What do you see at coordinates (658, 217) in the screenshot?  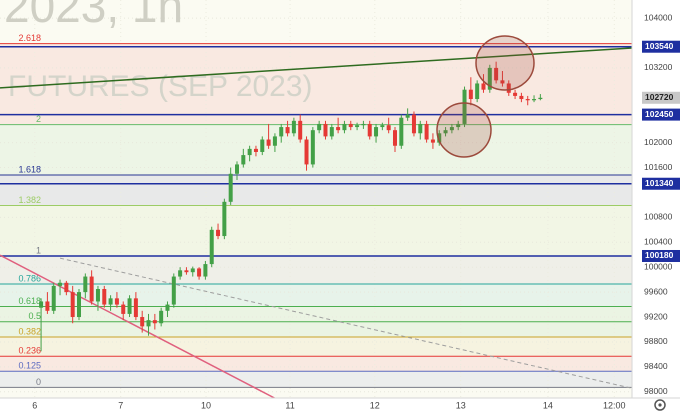 I see `y-tick-label: 100800` at bounding box center [658, 217].